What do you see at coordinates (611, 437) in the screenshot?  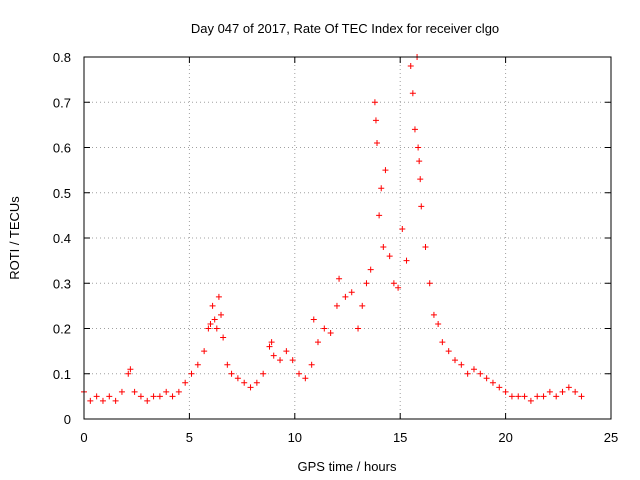 I see `x-tick-label: 25` at bounding box center [611, 437].